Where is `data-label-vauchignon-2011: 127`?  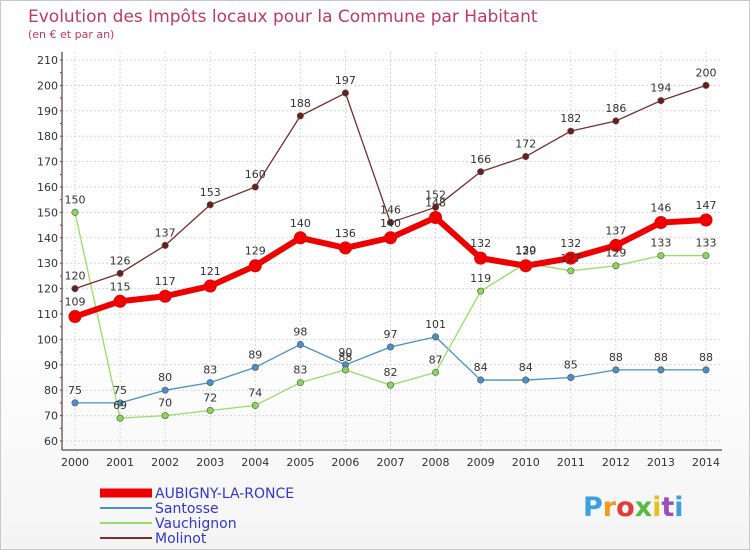 data-label-vauchignon-2011: 127 is located at coordinates (570, 258).